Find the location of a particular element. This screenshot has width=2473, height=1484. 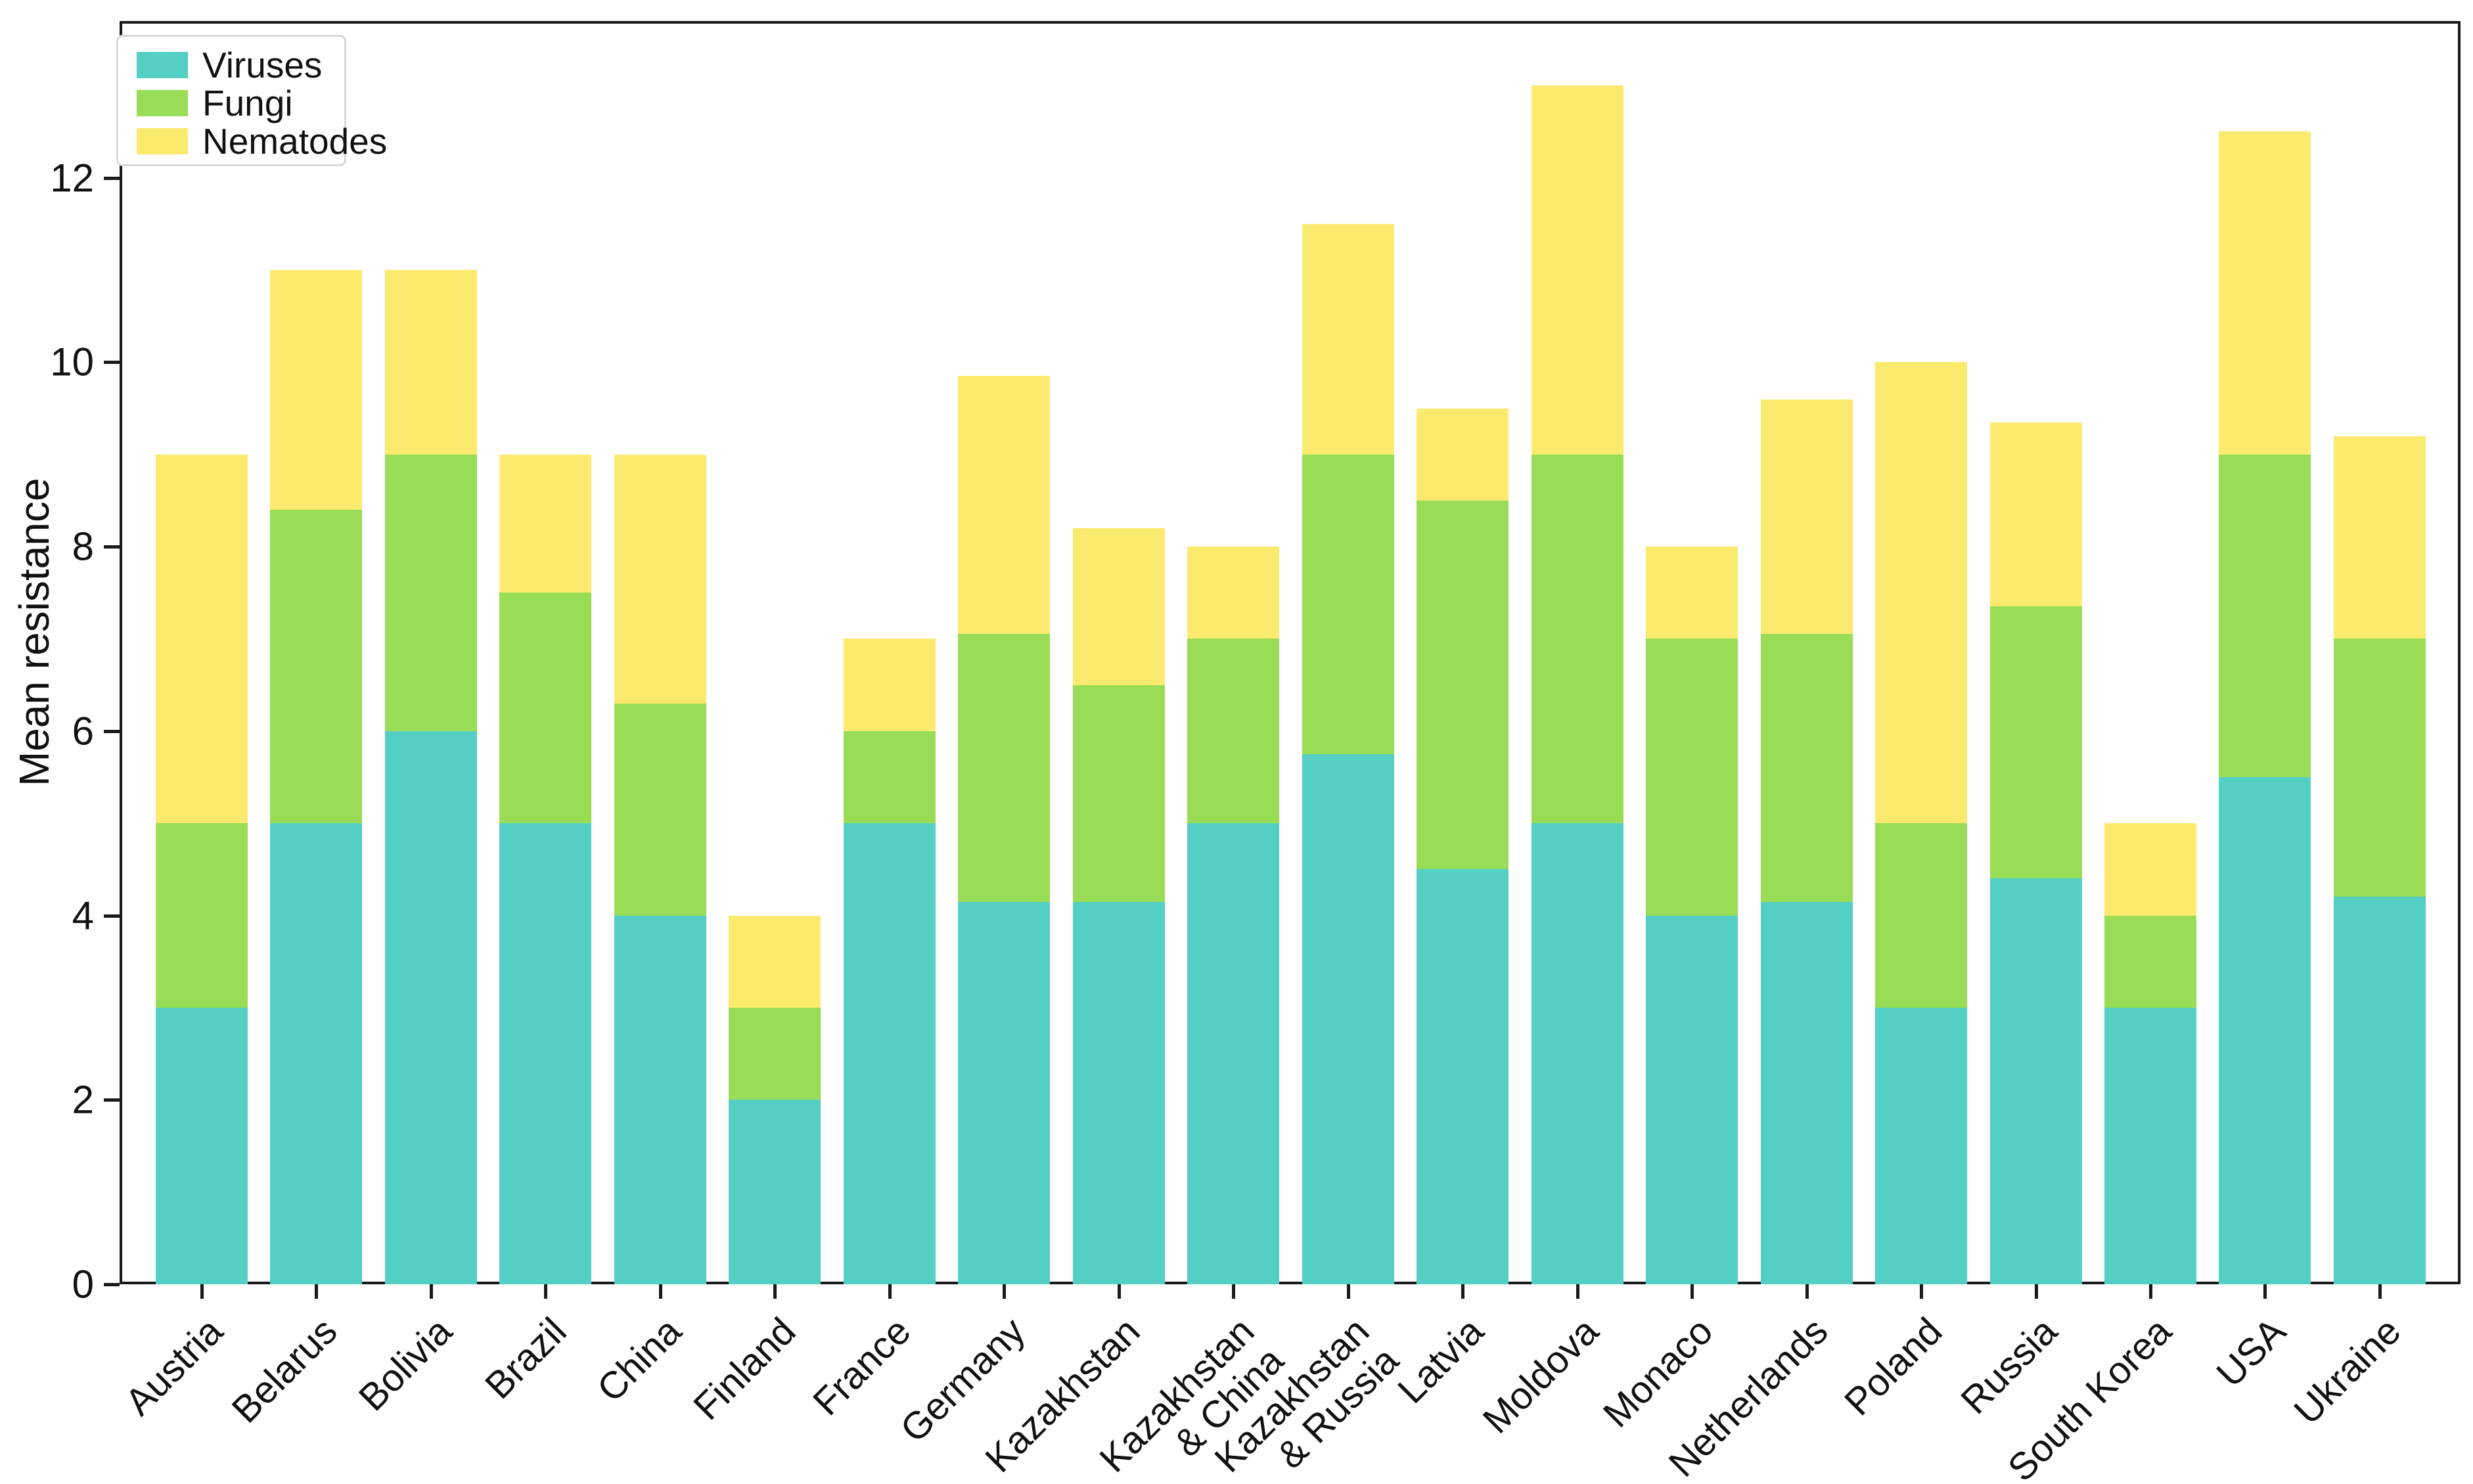

bar-segment-viruses-brazil is located at coordinates (545, 1053).